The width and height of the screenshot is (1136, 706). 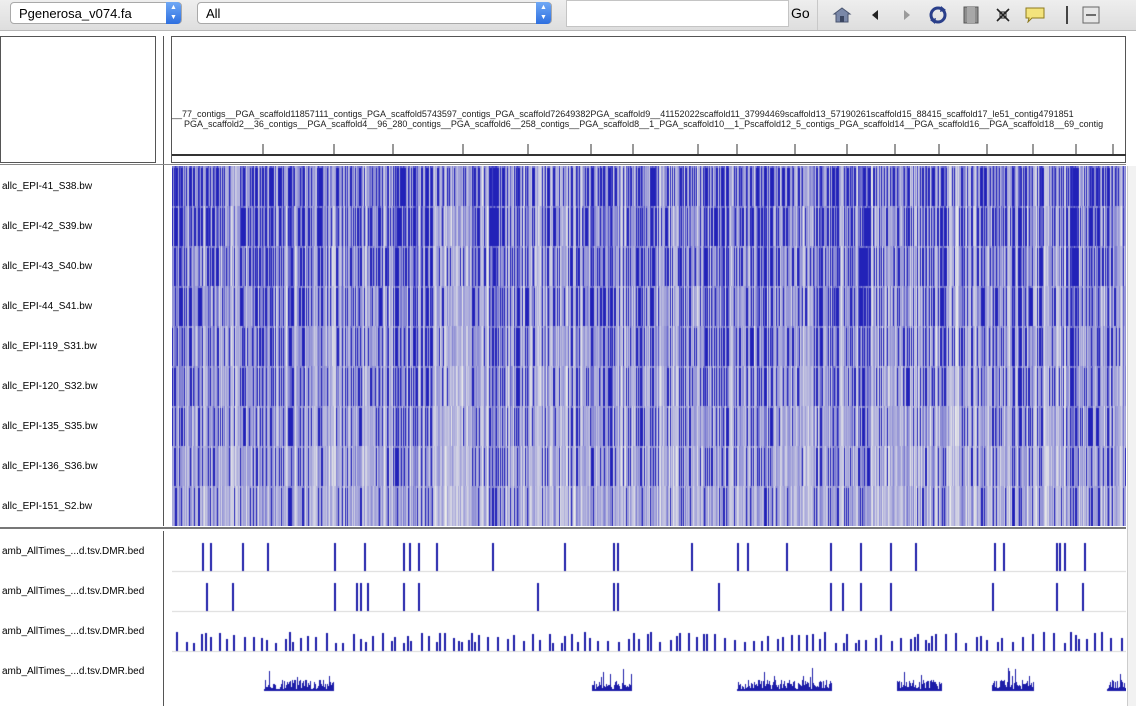 I want to click on feature-panel-divider, so click(x=563, y=528).